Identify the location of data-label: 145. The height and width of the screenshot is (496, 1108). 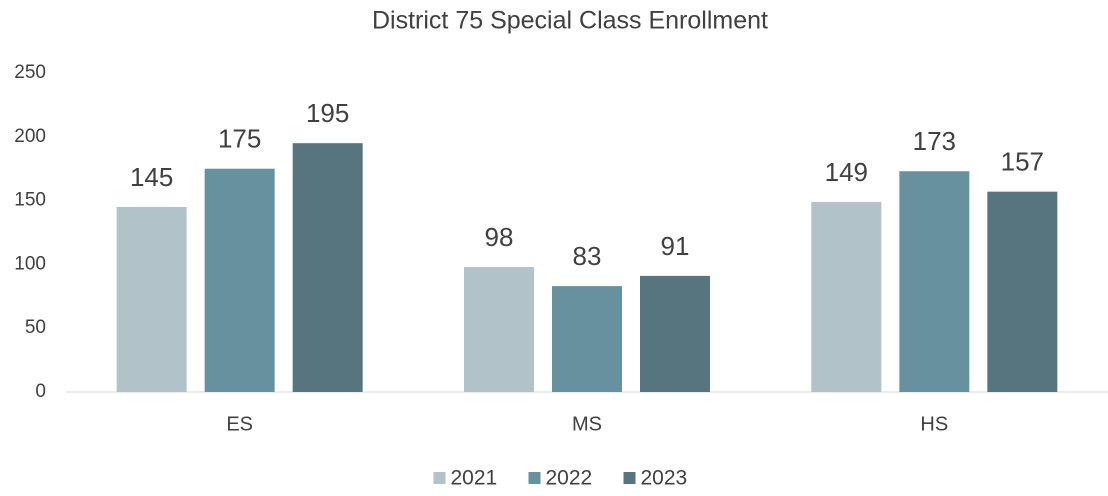
(151, 177).